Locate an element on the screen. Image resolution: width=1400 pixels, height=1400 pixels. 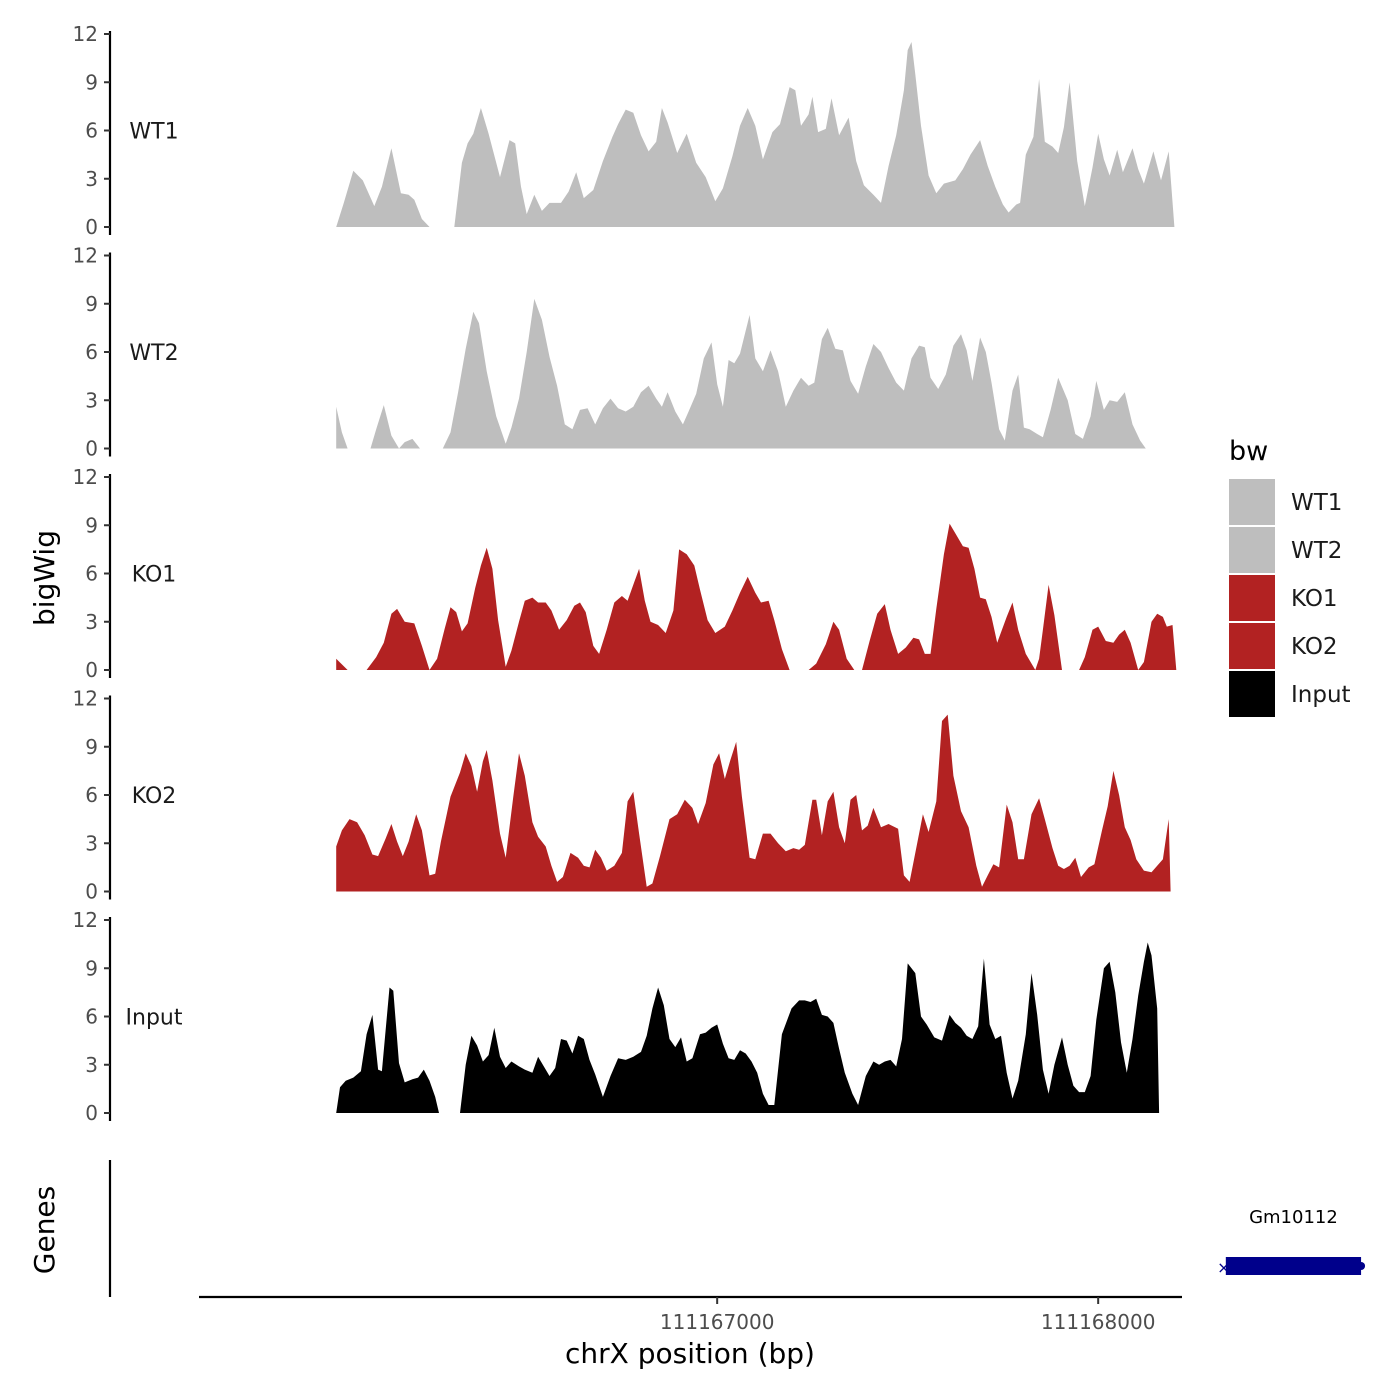
track-wt1: 0 3 6 9 12 WT1 is located at coordinates (624, 130).